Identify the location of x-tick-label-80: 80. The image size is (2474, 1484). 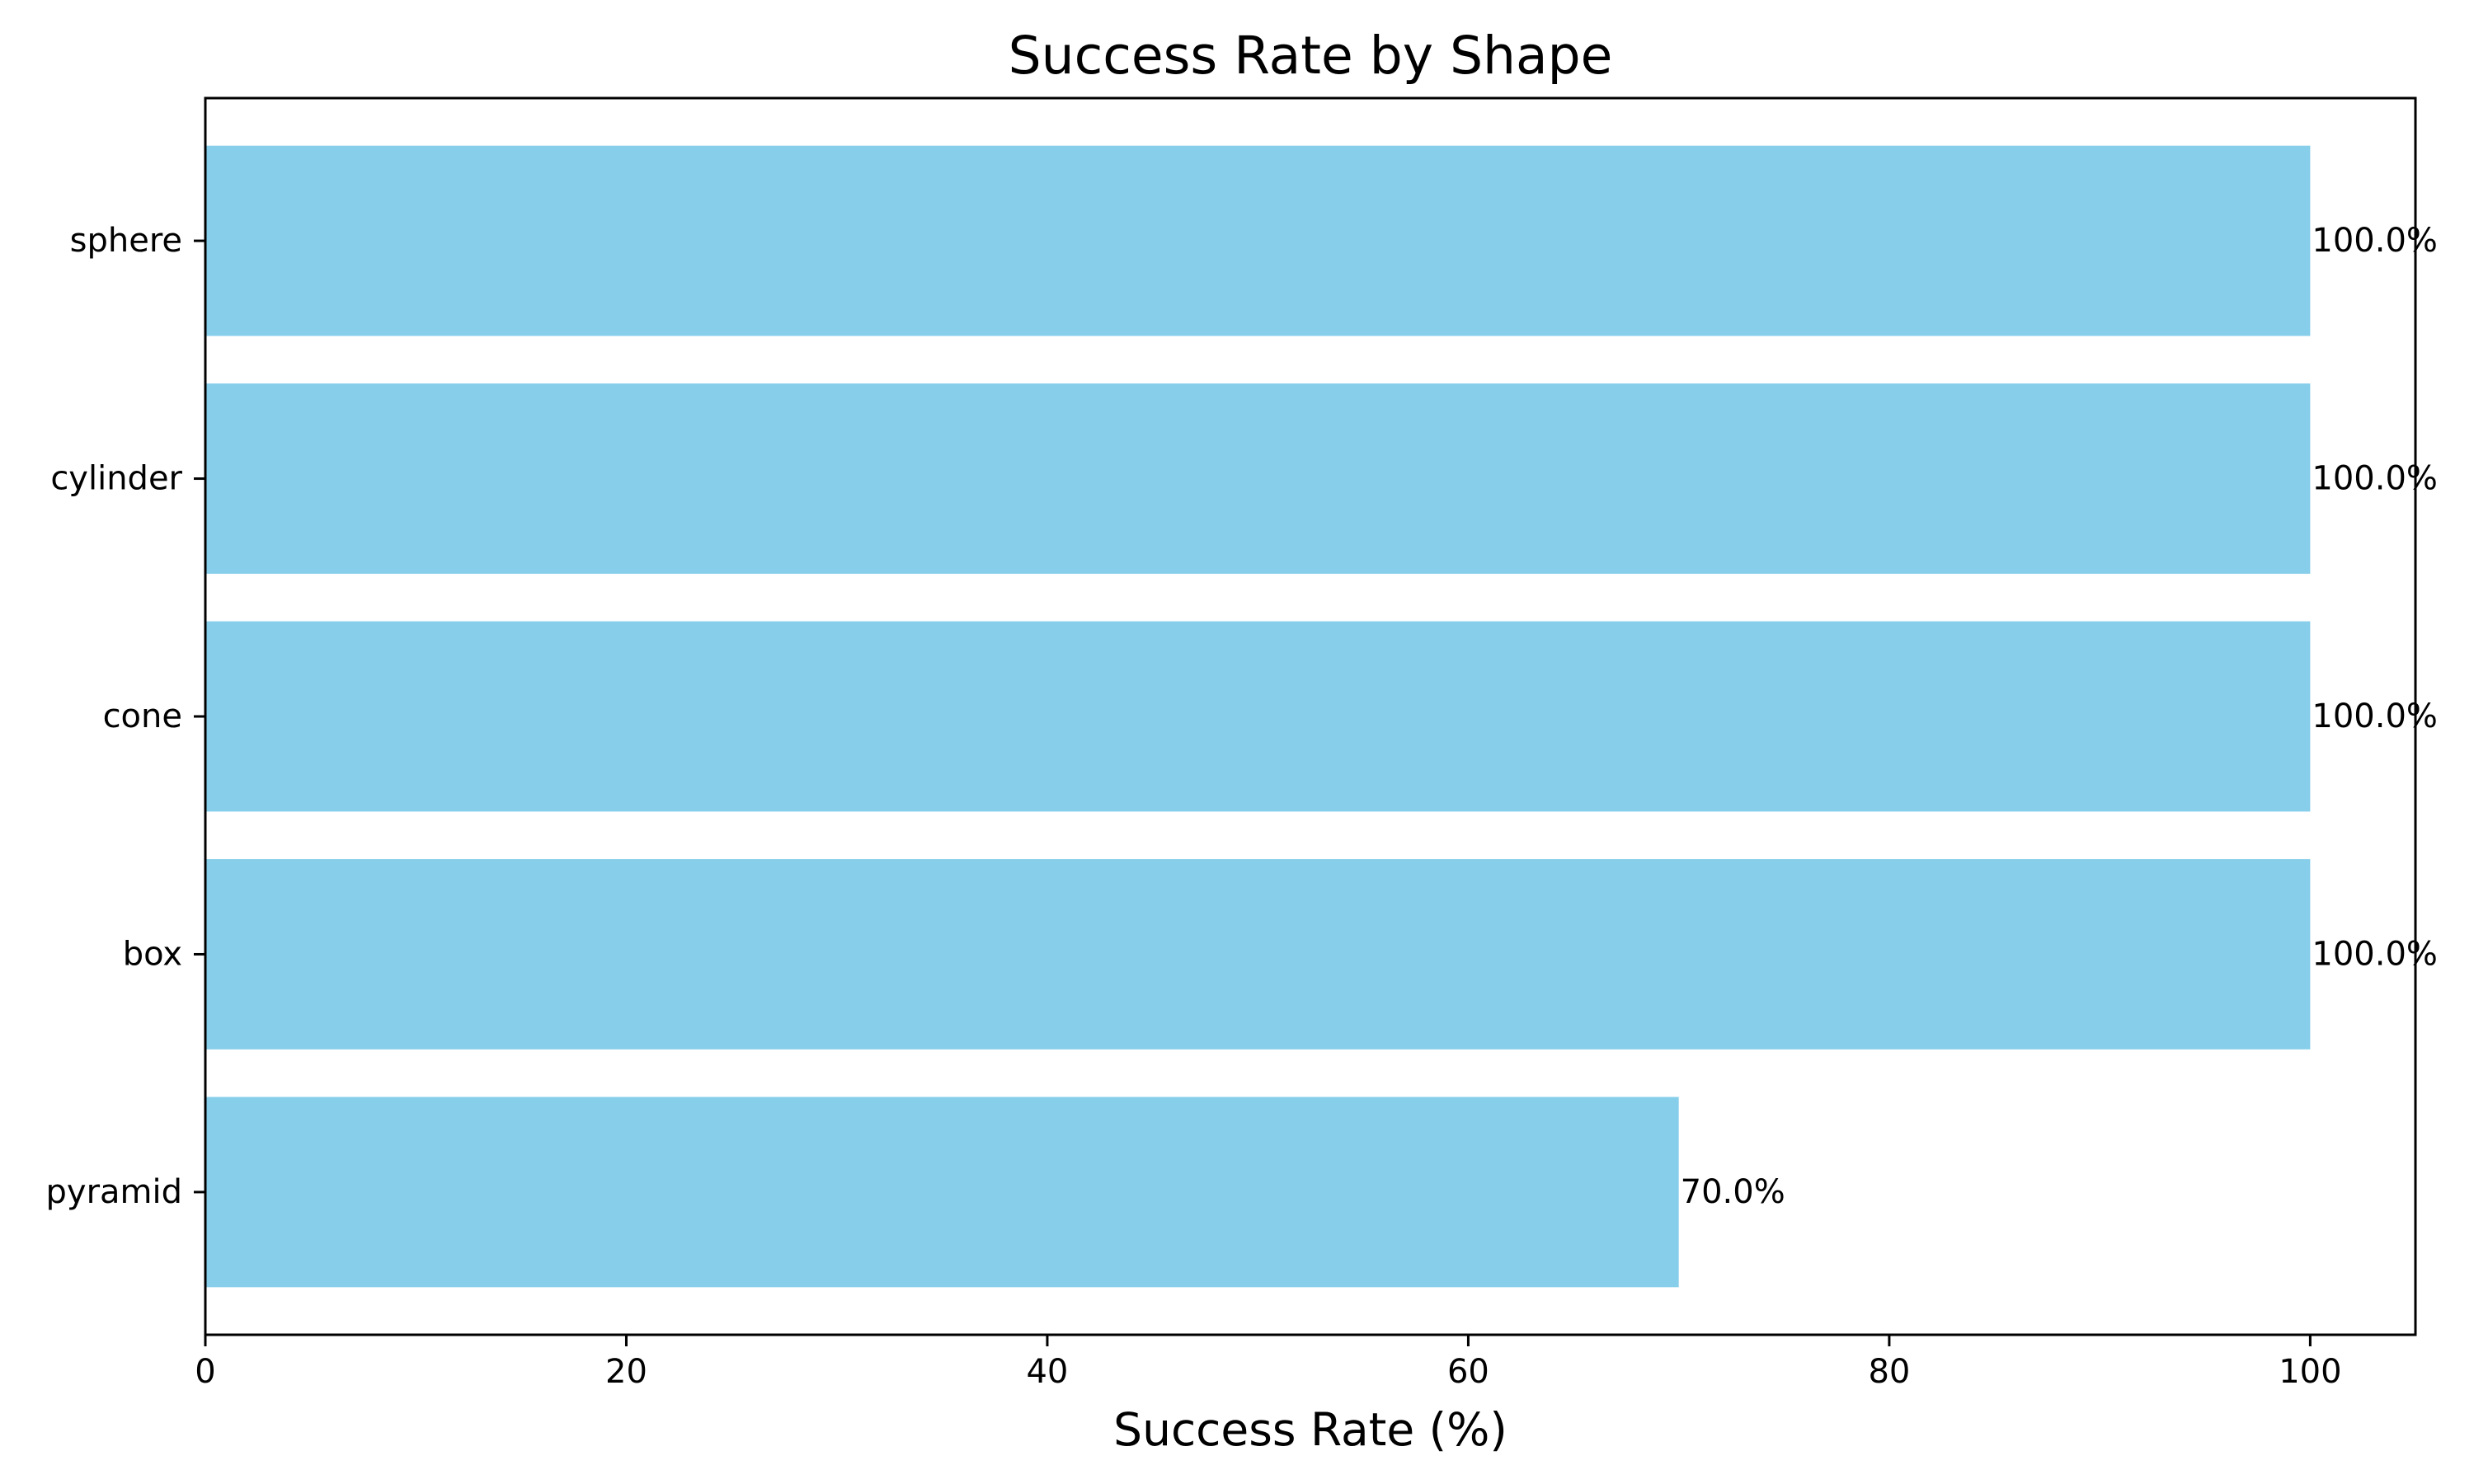
(1889, 1372).